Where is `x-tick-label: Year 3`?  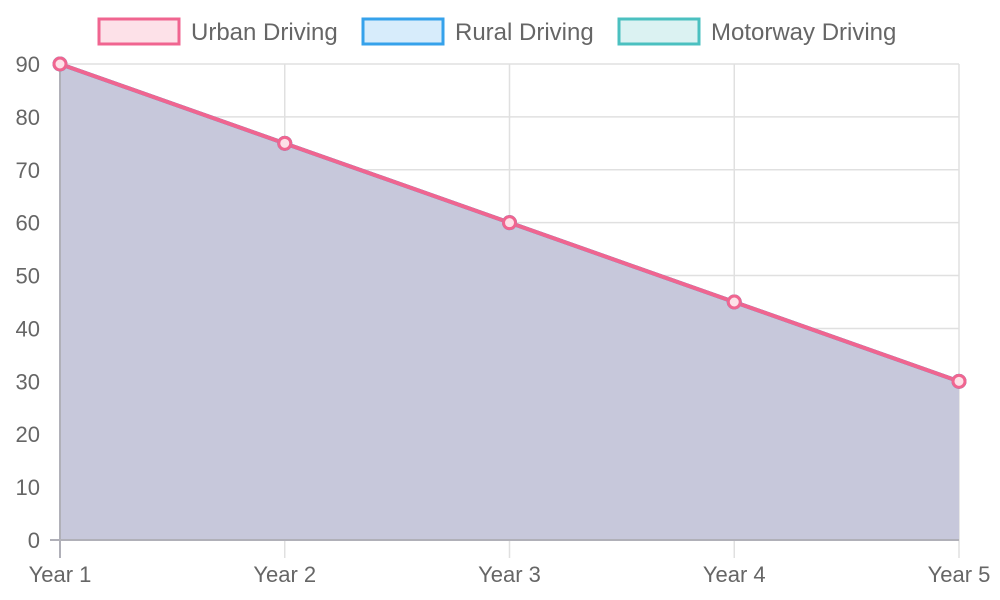 x-tick-label: Year 3 is located at coordinates (509, 574).